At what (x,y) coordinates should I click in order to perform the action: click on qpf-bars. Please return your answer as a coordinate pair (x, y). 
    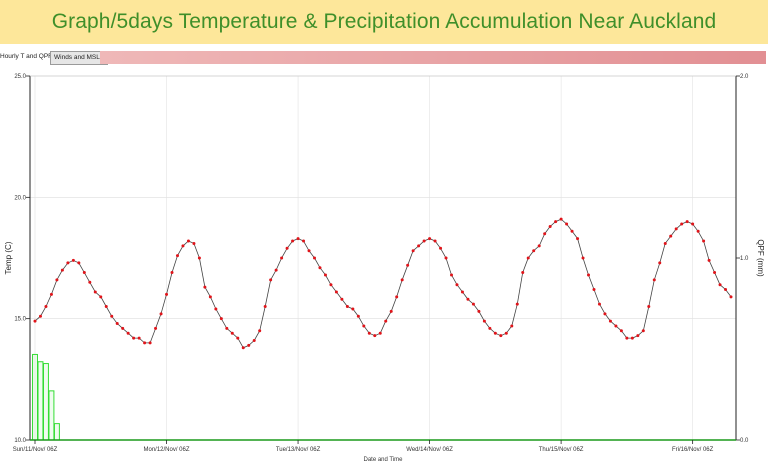
    Looking at the image, I should click on (46, 397).